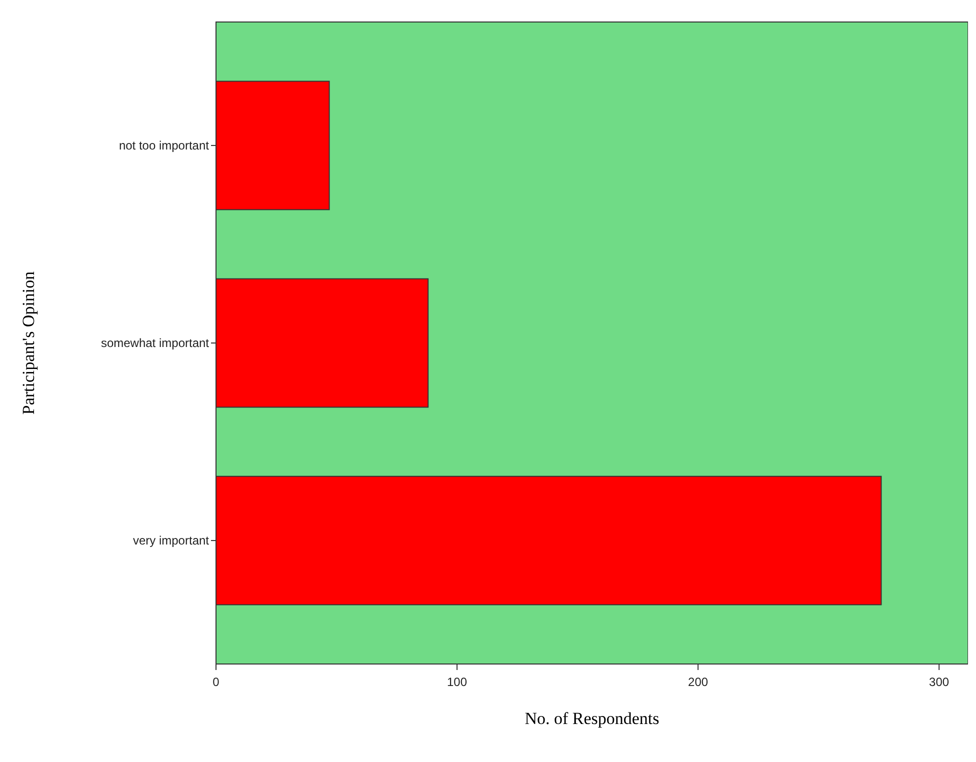 The height and width of the screenshot is (762, 976). I want to click on x-tick-label: 100, so click(457, 682).